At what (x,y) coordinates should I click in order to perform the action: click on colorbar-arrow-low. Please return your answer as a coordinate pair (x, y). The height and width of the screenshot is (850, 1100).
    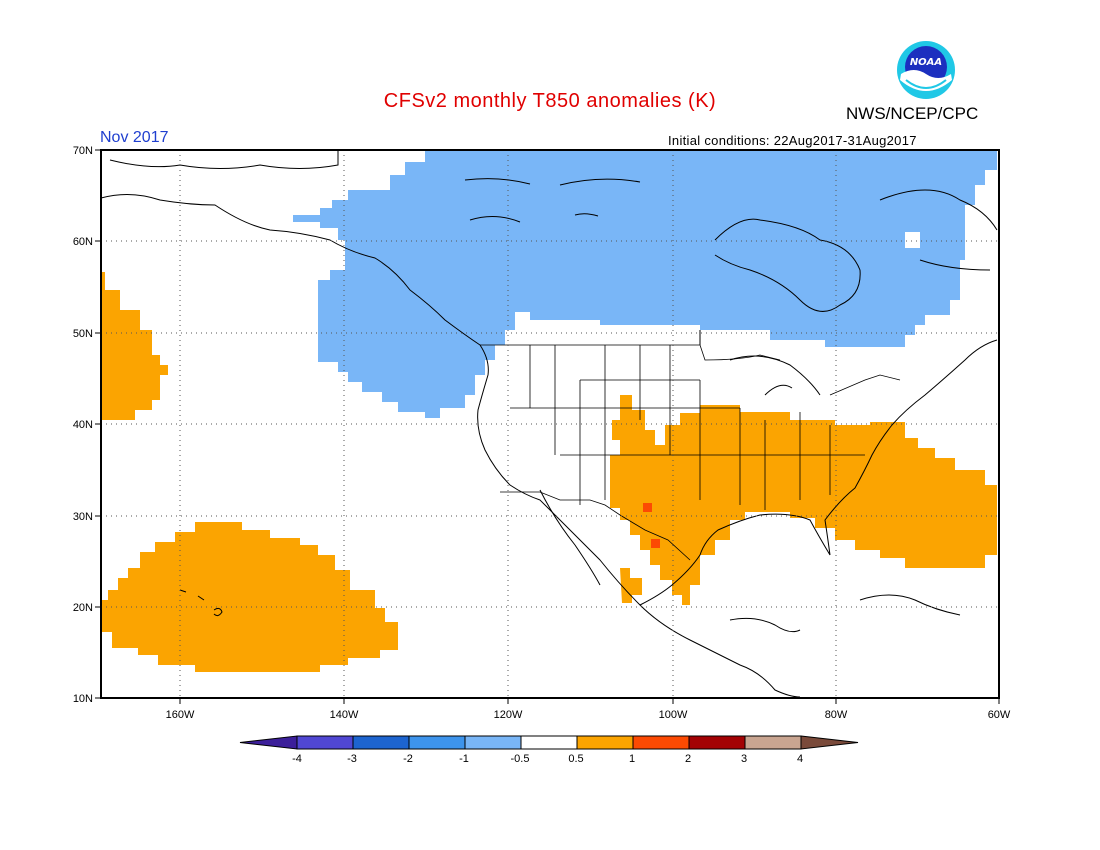
    Looking at the image, I should click on (268, 742).